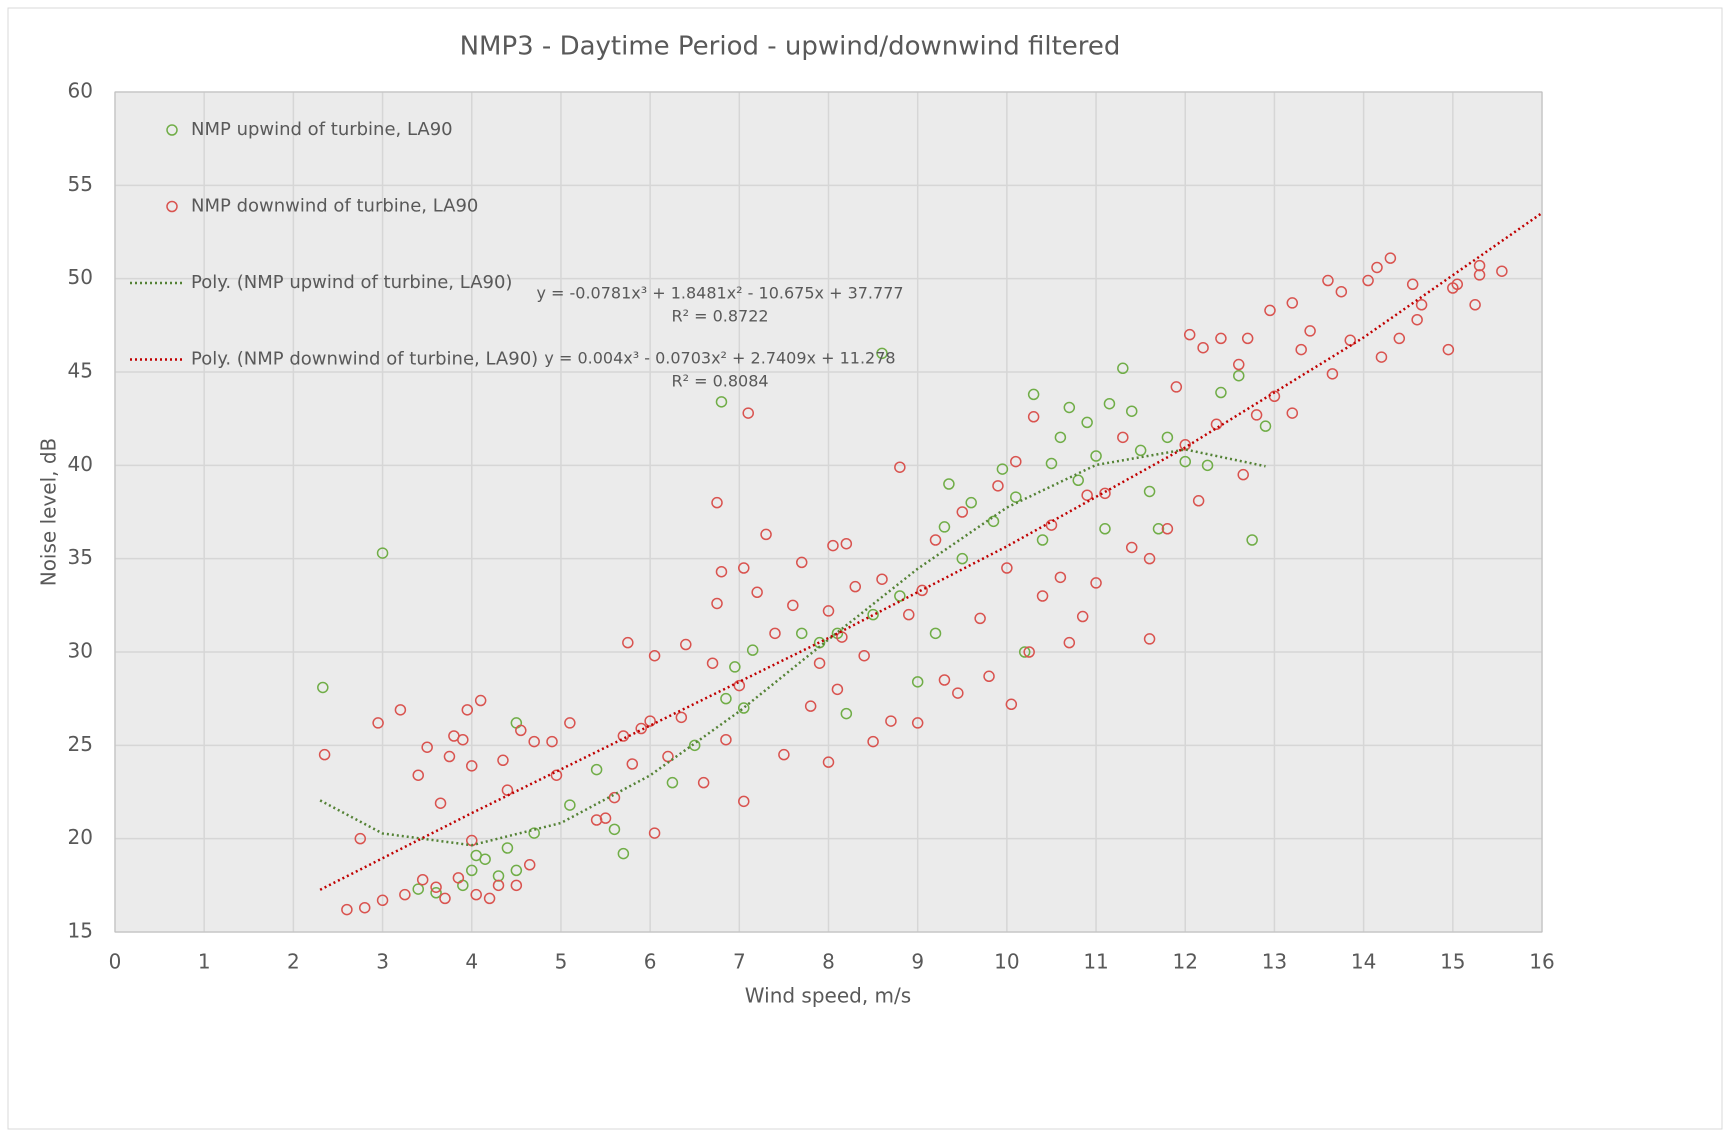 The width and height of the screenshot is (1730, 1141). What do you see at coordinates (917, 962) in the screenshot?
I see `x-tick-label: 9` at bounding box center [917, 962].